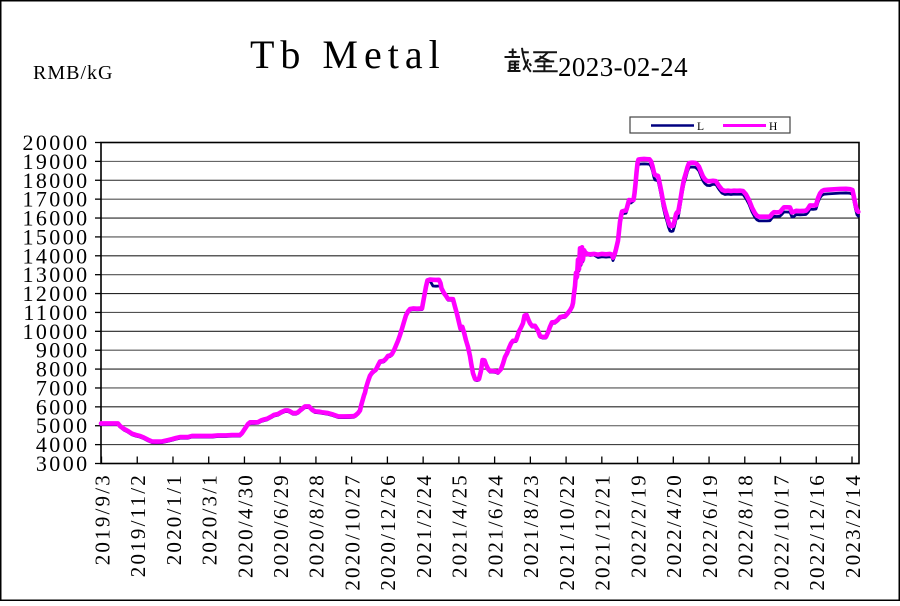 Image resolution: width=900 pixels, height=606 pixels. I want to click on svg-text: 9000, so click(63, 350).